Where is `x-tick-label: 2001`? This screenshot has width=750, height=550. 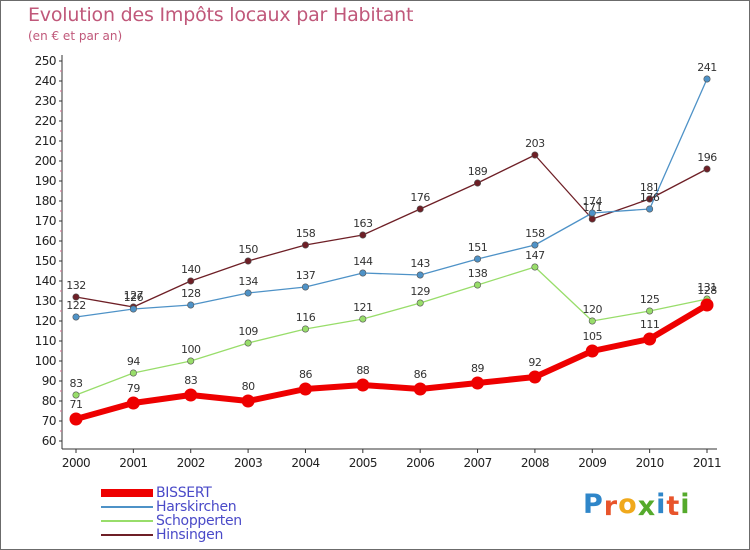
x-tick-label: 2001 is located at coordinates (133, 463).